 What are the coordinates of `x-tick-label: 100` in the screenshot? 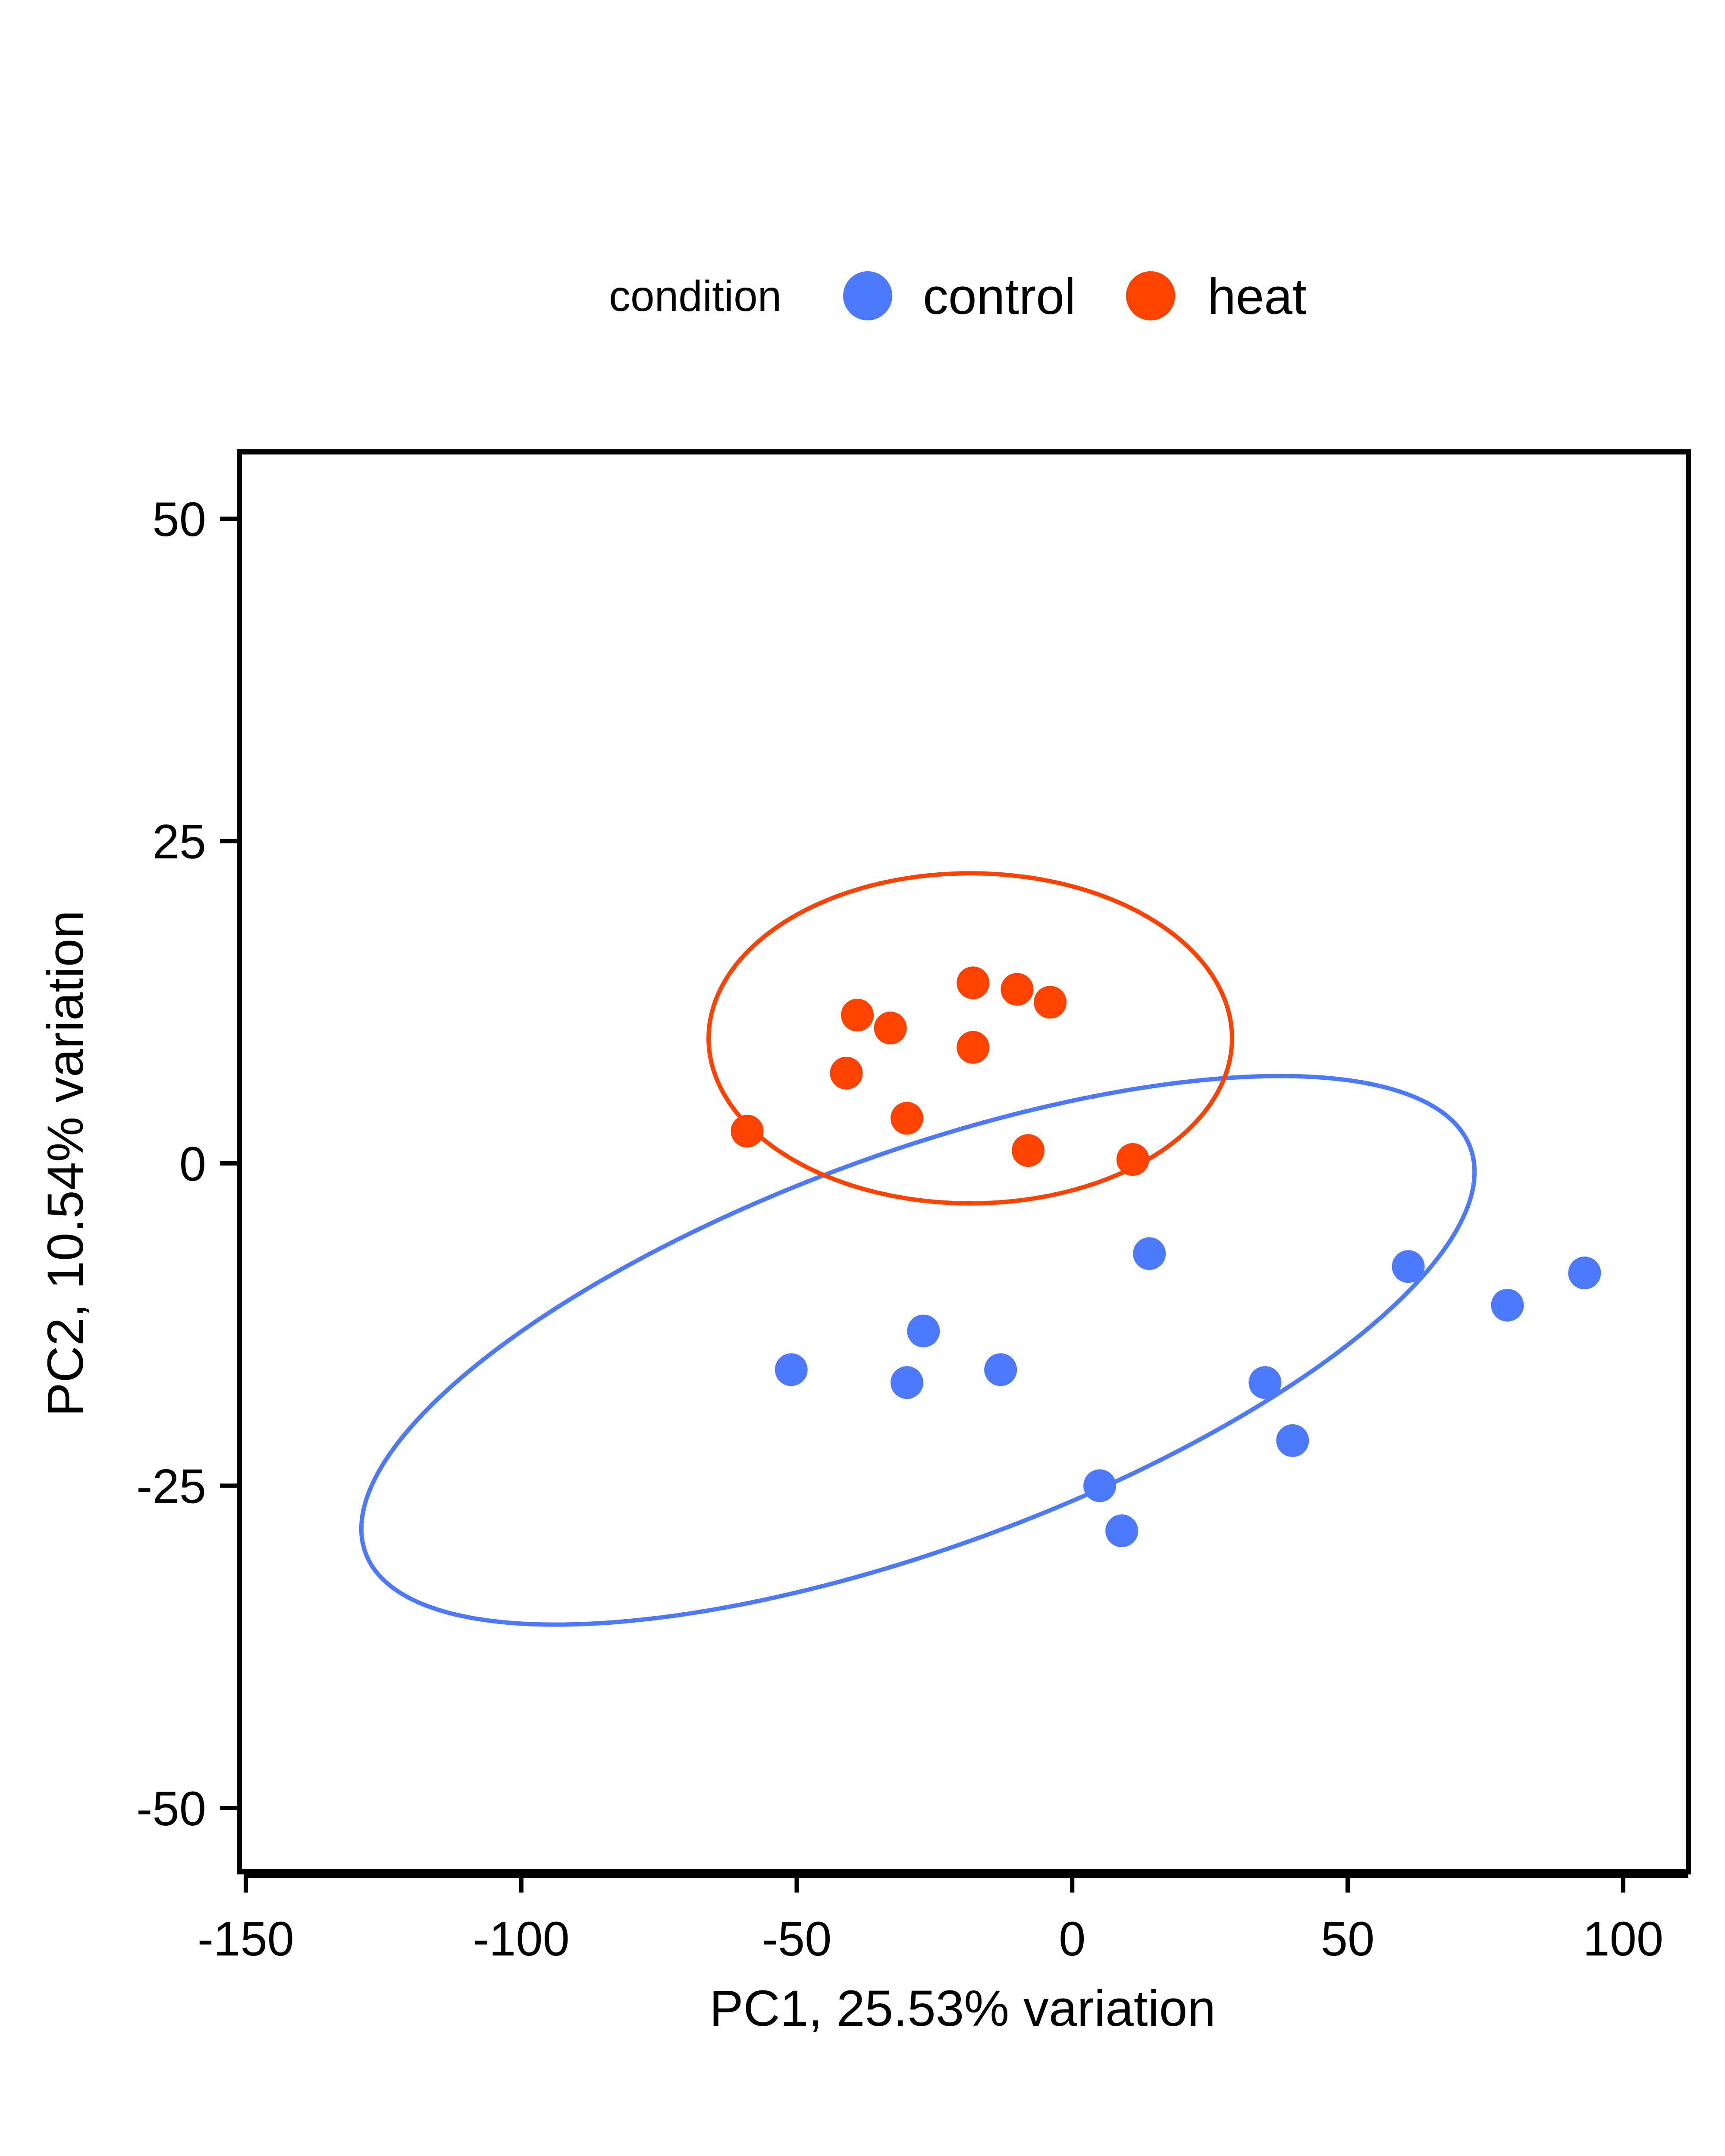 It's located at (1623, 1939).